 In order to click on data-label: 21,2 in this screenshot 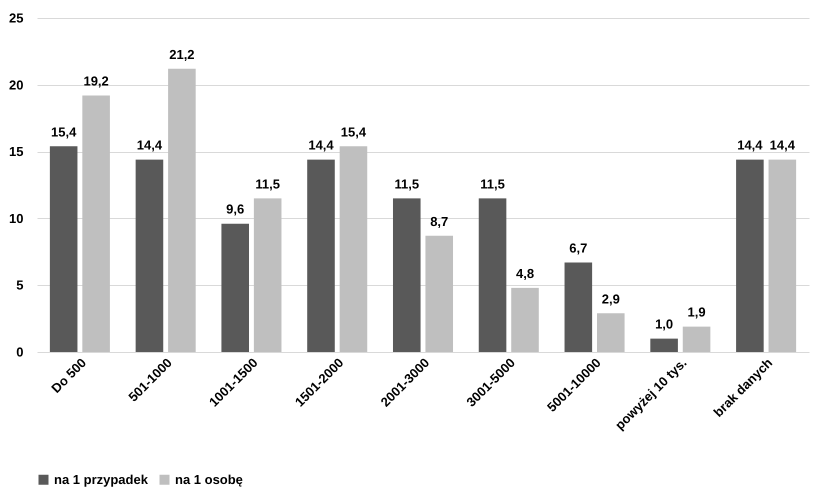, I will do `click(182, 54)`.